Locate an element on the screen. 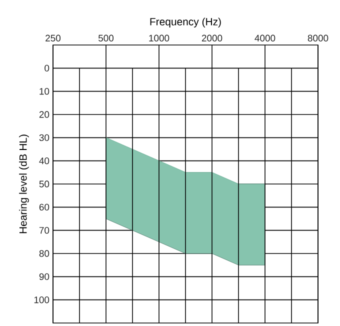 The image size is (340, 326). x-tick-label: 250 is located at coordinates (53, 38).